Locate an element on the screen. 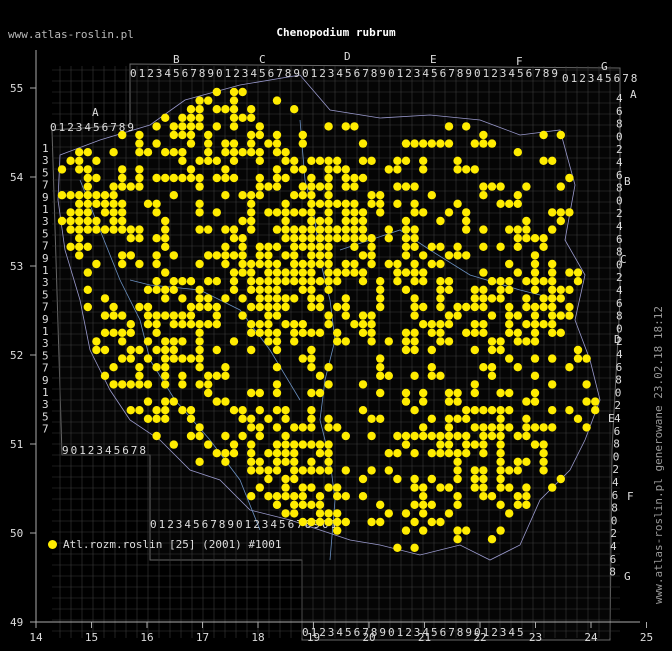 This screenshot has width=672, height=651. grid-digit: 5 is located at coordinates (96, 127).